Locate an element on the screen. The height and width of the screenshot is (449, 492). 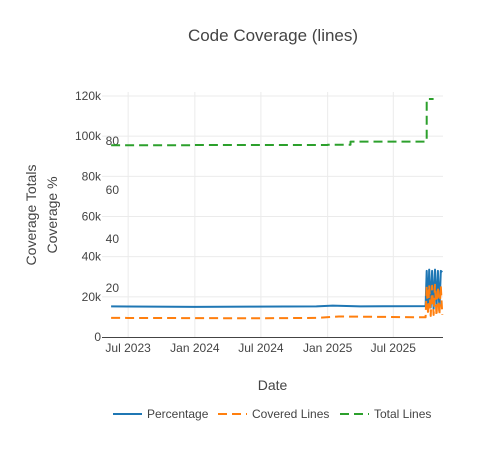
y-tick-label-totals: 20k is located at coordinates (92, 297).